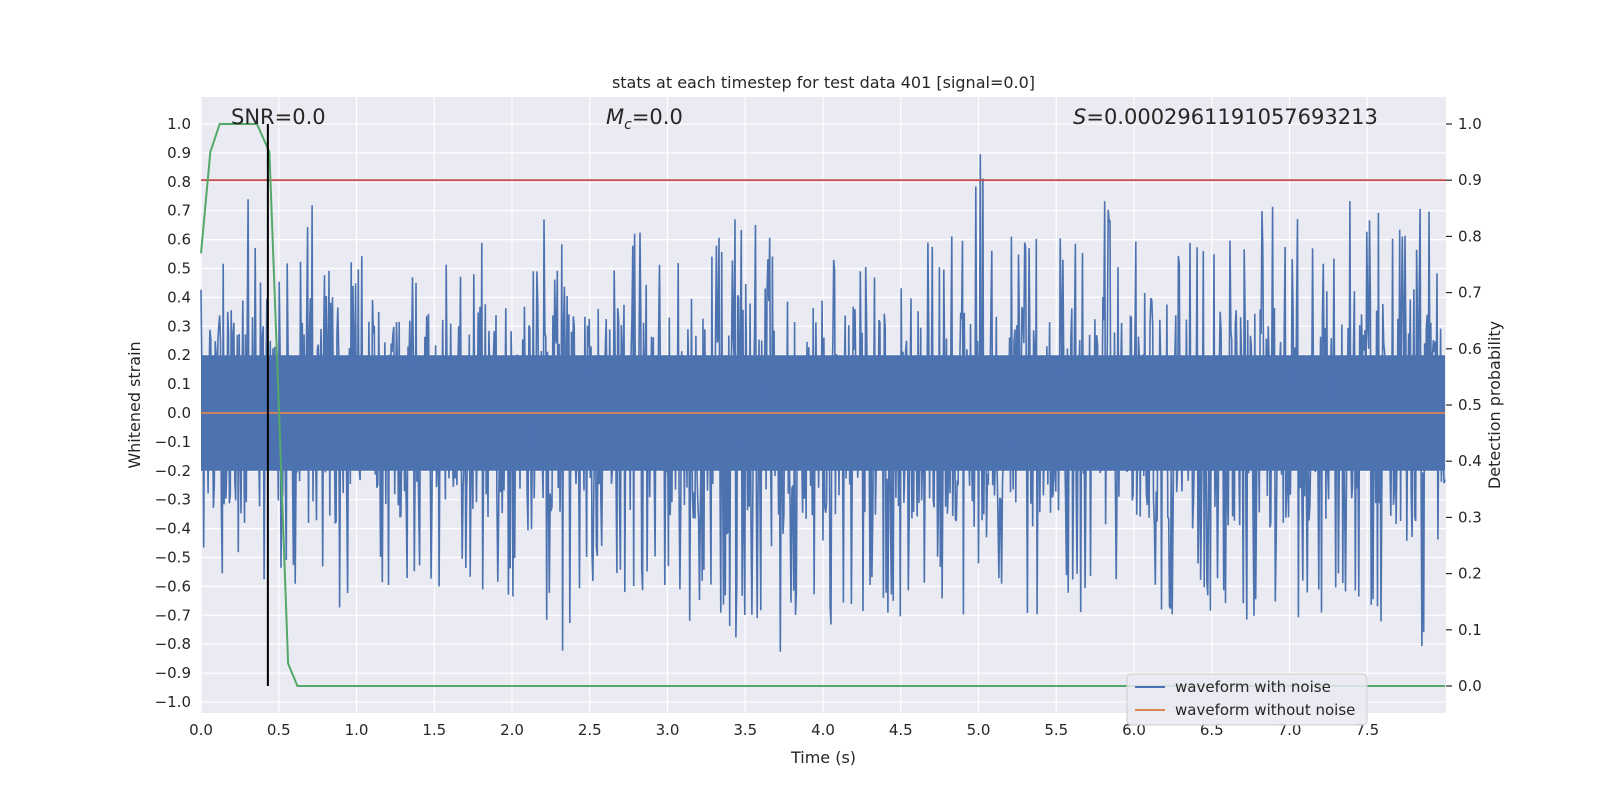  Describe the element at coordinates (173, 644) in the screenshot. I see `y-tick-label: −0.8` at that location.